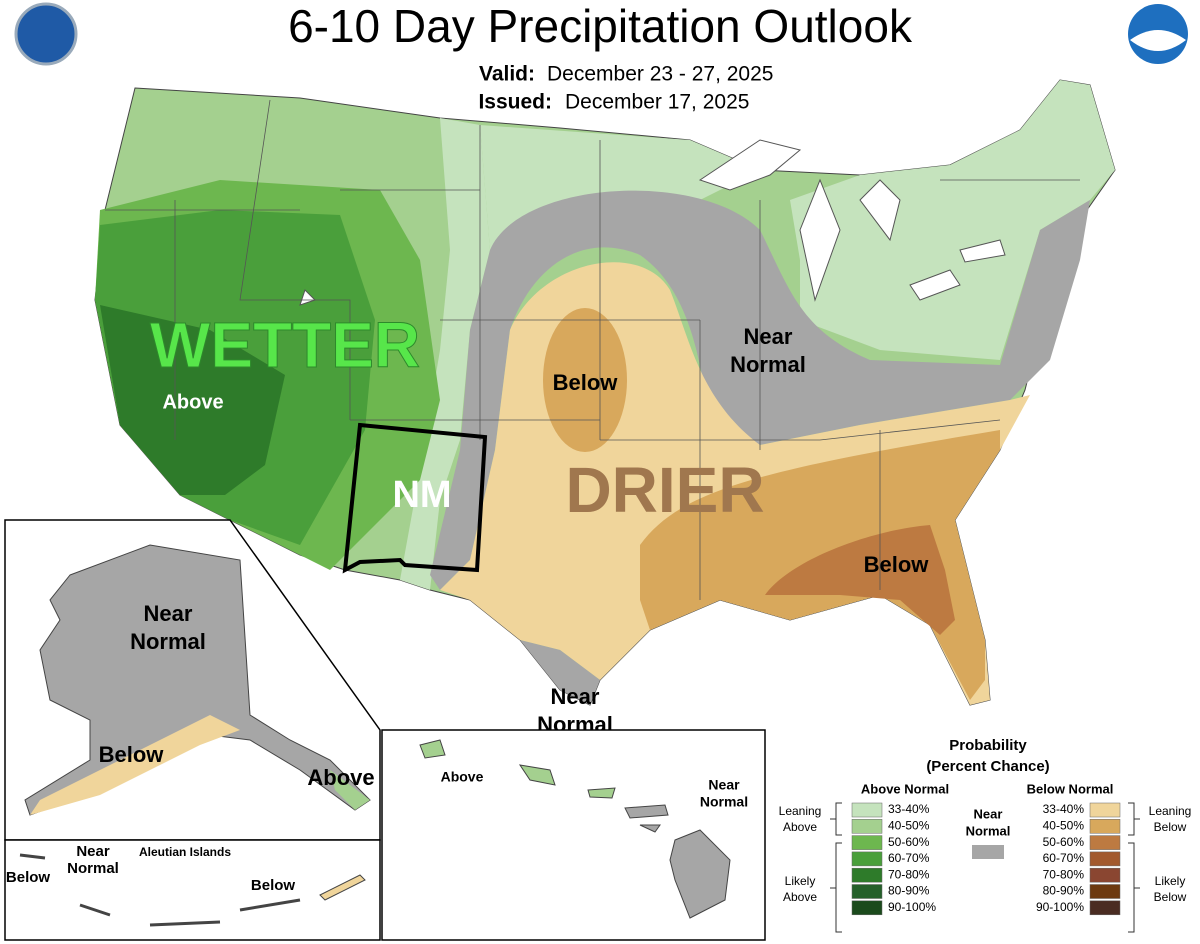 Image resolution: width=1200 pixels, height=944 pixels. What do you see at coordinates (1064, 858) in the screenshot?
I see `below-range-label: 60-70%` at bounding box center [1064, 858].